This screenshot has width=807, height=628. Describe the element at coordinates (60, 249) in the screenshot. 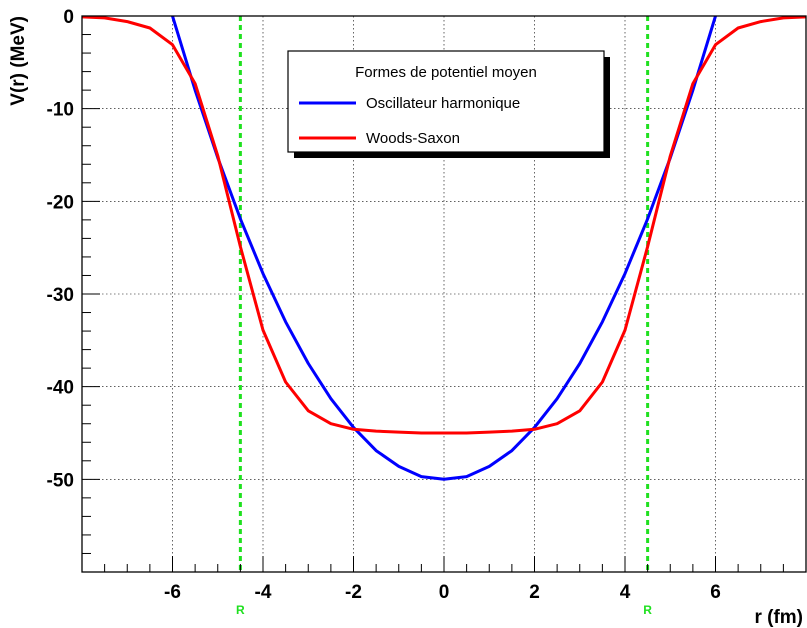

I see `y-tick-labels: 0 -10 -20 -30 -40 -50` at that location.